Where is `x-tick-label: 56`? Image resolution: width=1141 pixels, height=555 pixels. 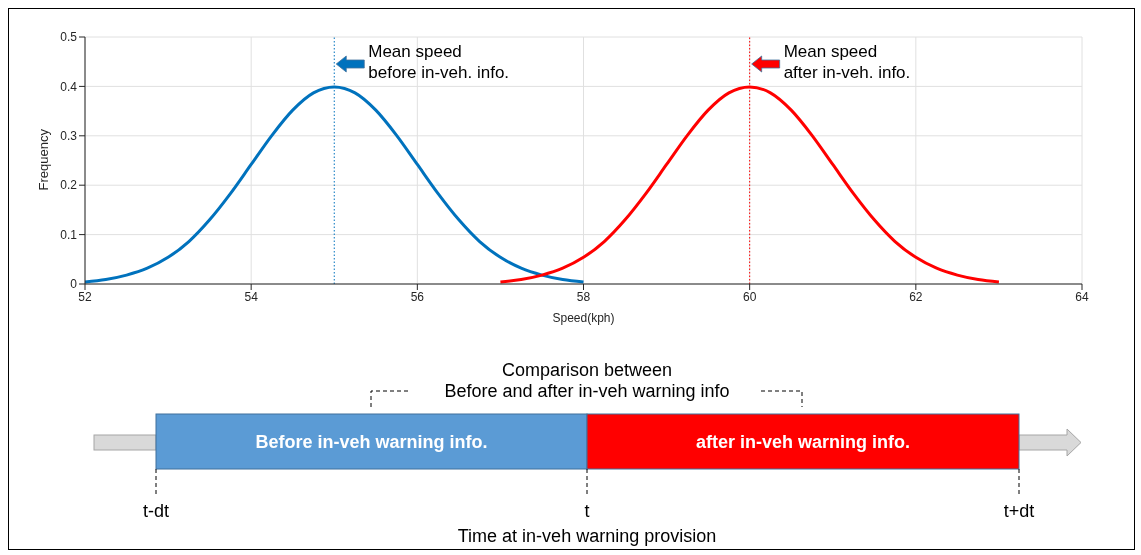 x-tick-label: 56 is located at coordinates (417, 296).